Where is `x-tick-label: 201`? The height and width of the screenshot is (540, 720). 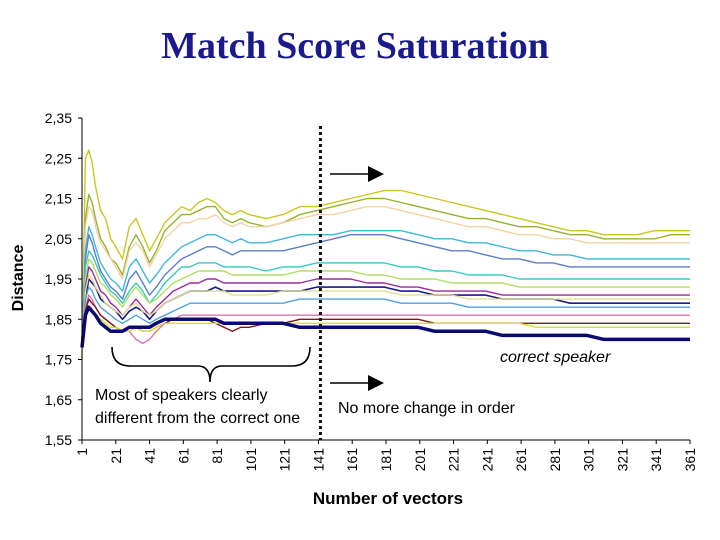 x-tick-label: 201 is located at coordinates (420, 460).